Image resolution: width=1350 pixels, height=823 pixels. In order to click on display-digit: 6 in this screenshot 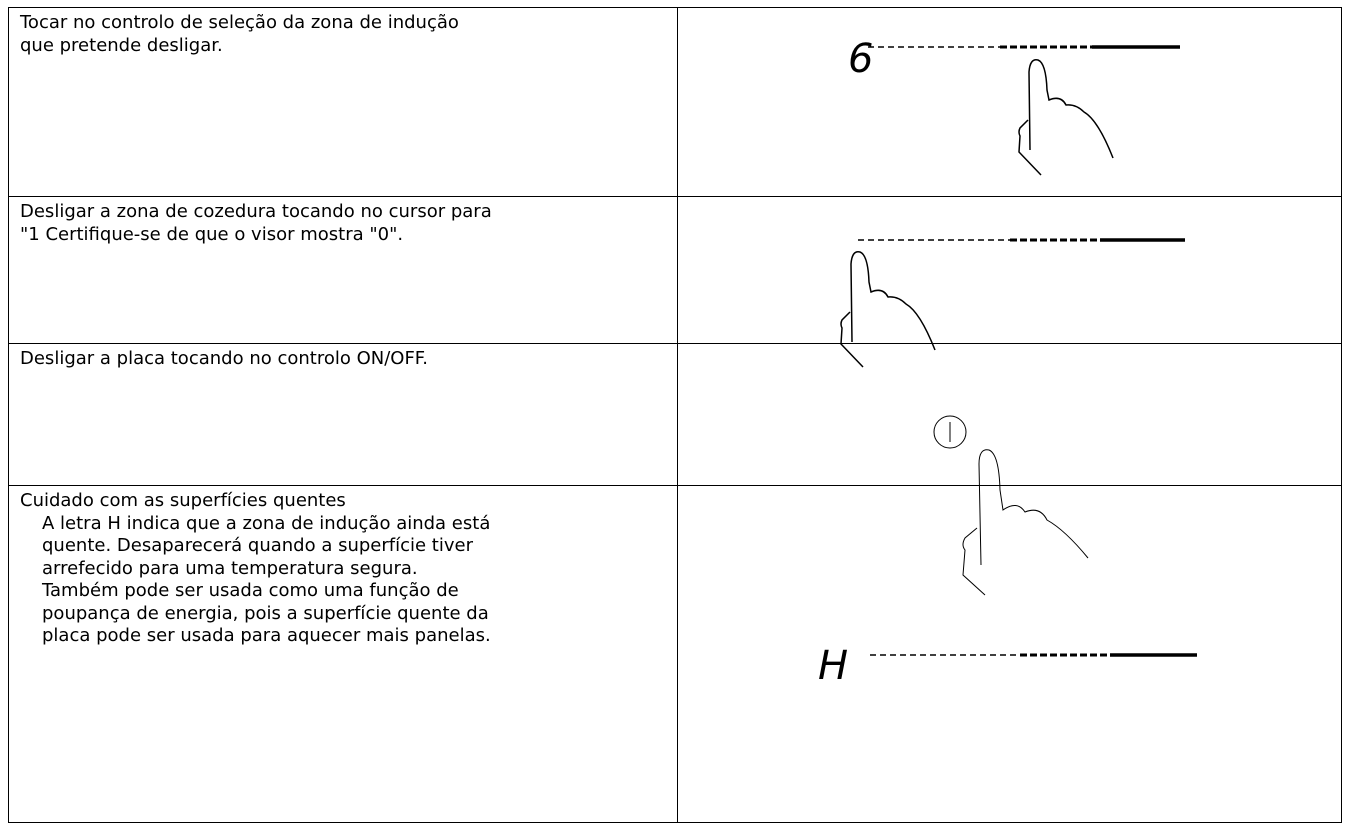, I will do `click(860, 59)`.